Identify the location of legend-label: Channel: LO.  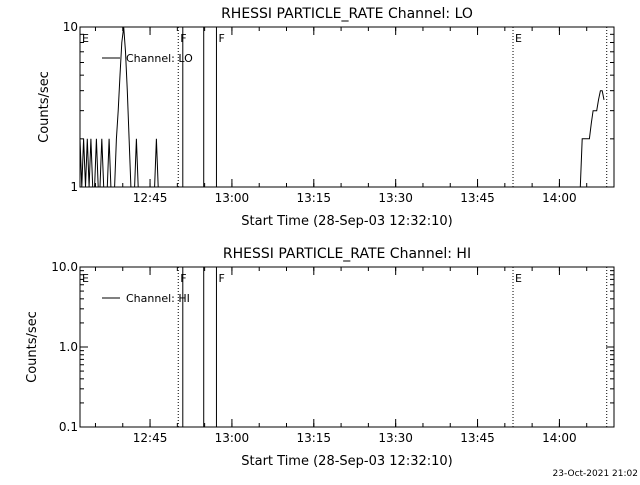
(159, 58).